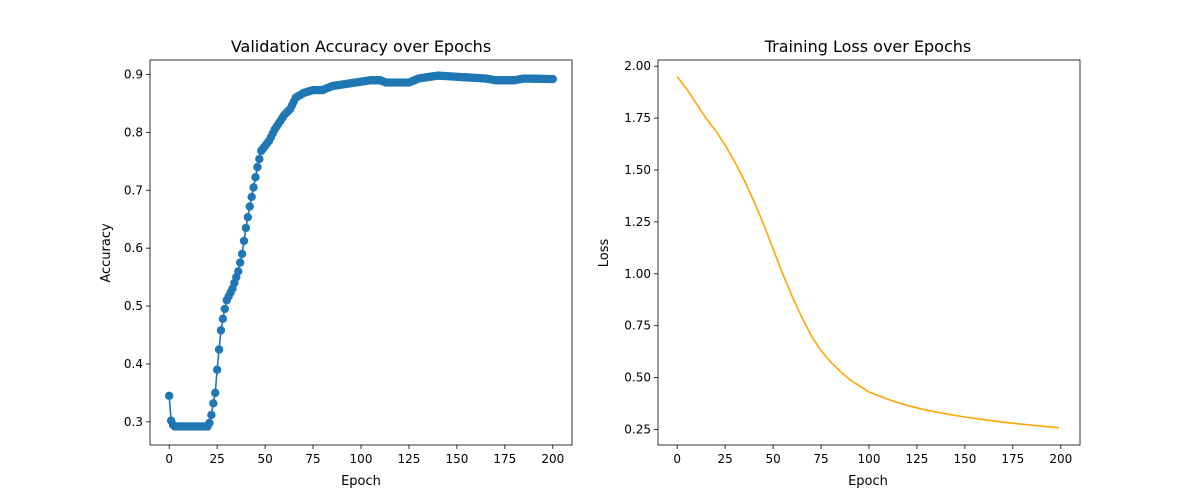 This screenshot has height=500, width=1200. What do you see at coordinates (133, 422) in the screenshot?
I see `y-tick-label: 0.3` at bounding box center [133, 422].